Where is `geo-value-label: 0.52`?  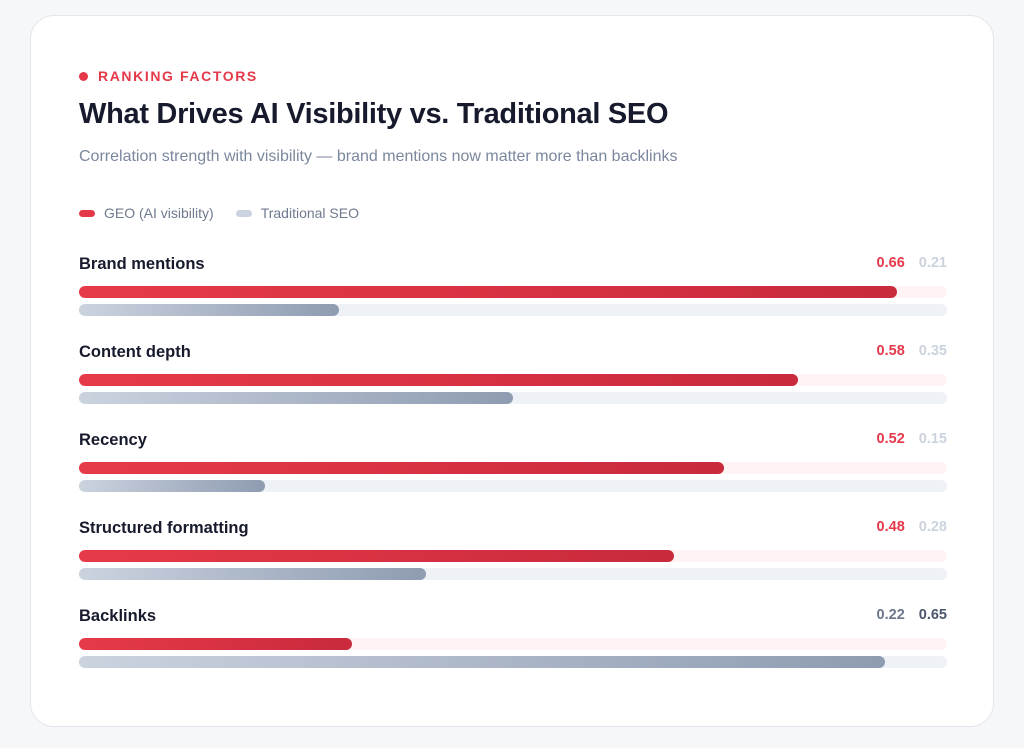
geo-value-label: 0.52 is located at coordinates (890, 439).